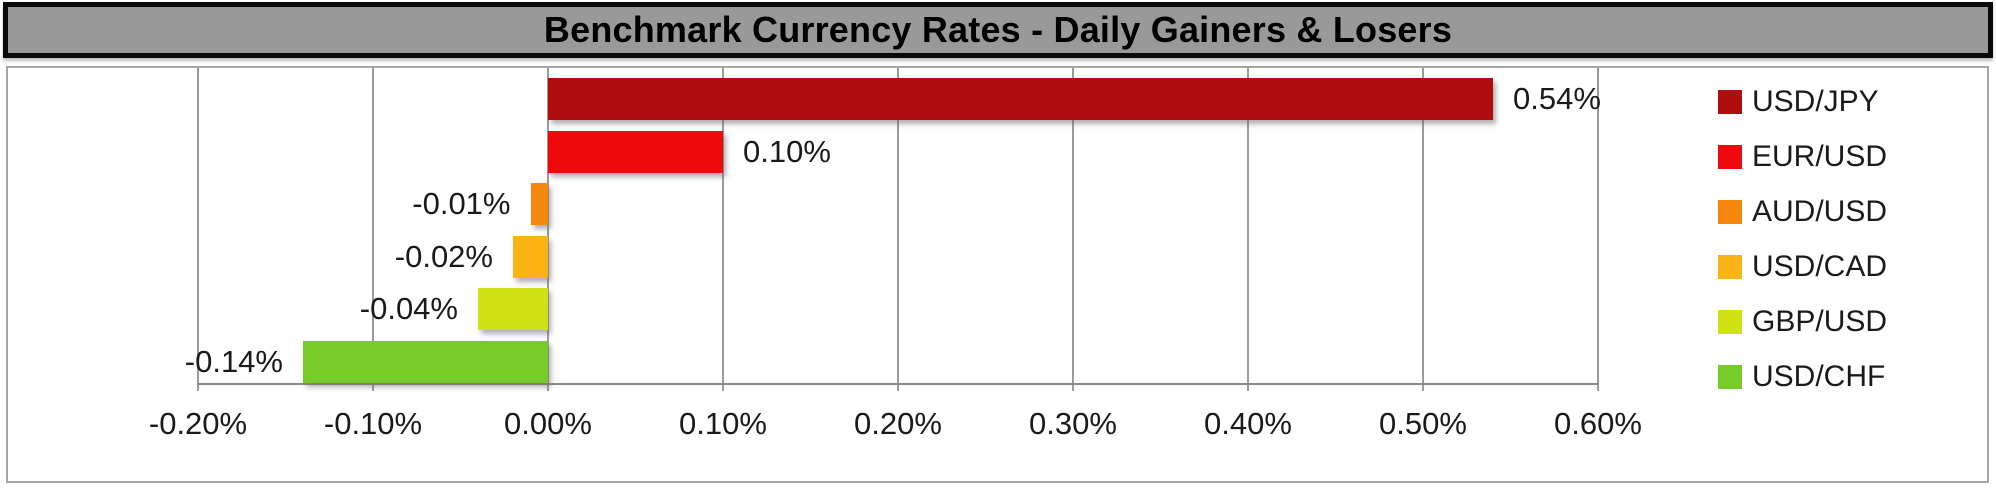 This screenshot has width=1996, height=490. Describe the element at coordinates (233, 361) in the screenshot. I see `bar-value-label: -0.14%` at that location.